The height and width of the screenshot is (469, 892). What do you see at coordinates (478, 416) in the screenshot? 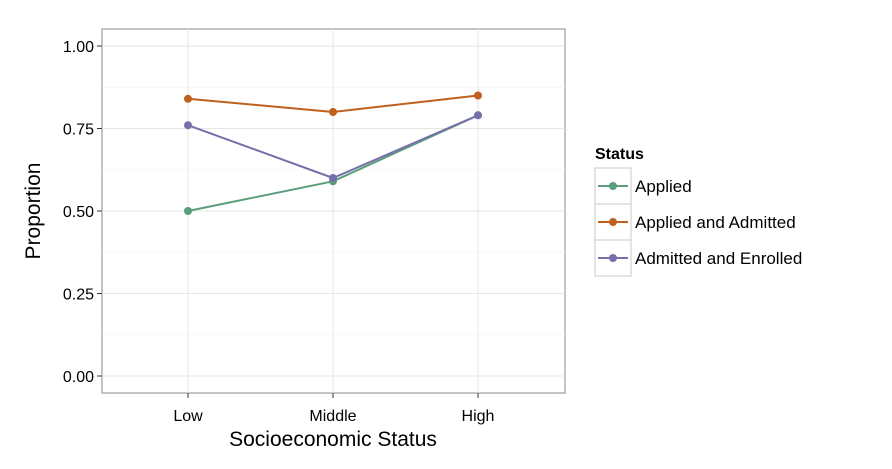
I see `x-tick-label: High` at bounding box center [478, 416].